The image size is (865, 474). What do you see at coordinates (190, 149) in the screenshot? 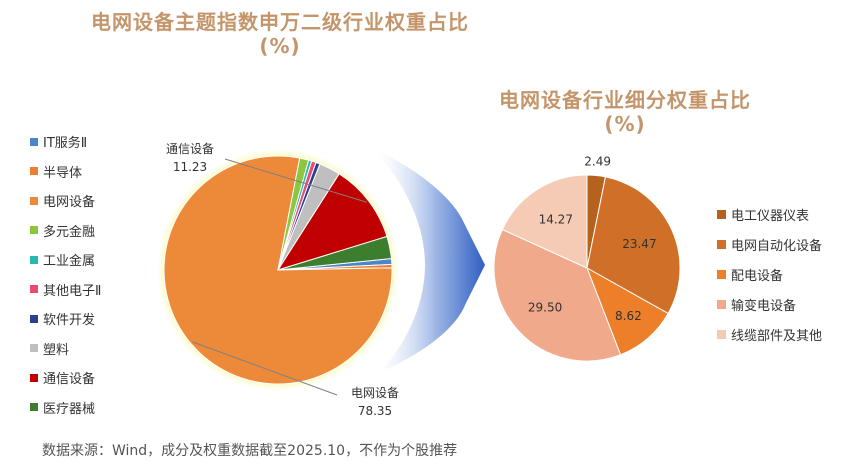
I see `data-label-name-tongxin: 通信设备` at bounding box center [190, 149].